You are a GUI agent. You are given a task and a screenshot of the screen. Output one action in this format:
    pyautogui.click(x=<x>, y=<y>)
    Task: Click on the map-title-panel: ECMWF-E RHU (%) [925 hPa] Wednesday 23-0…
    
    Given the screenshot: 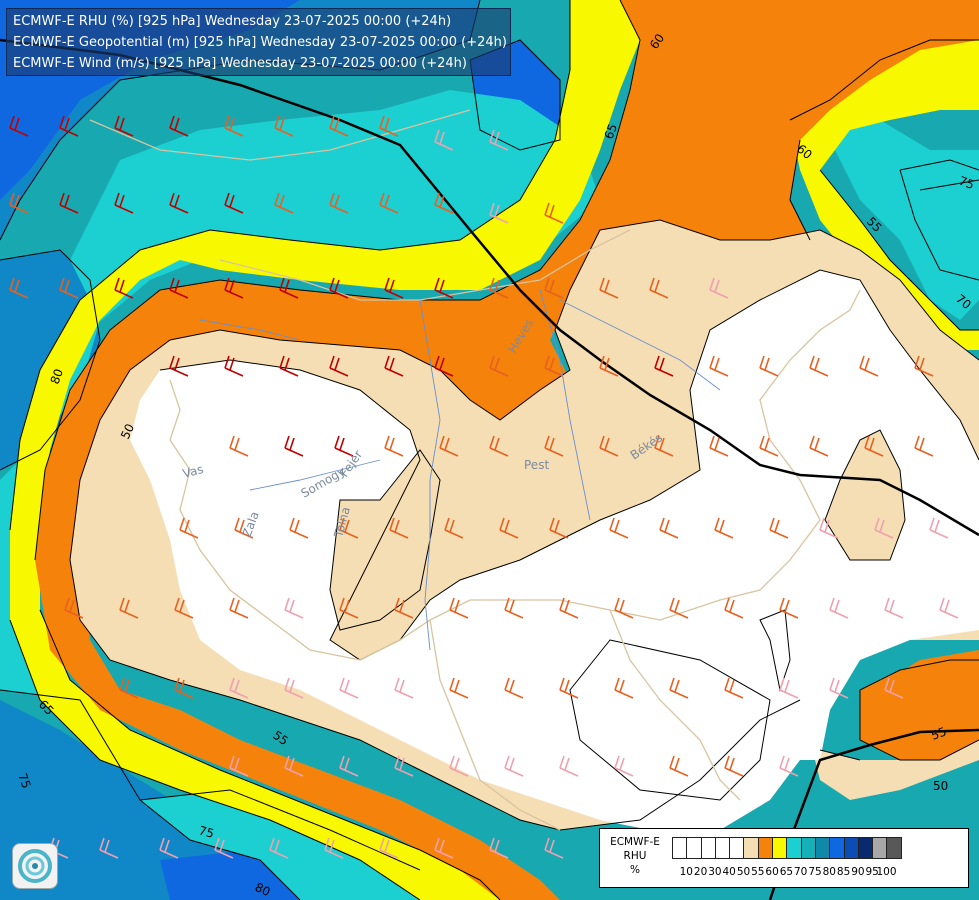 What is the action you would take?
    pyautogui.click(x=258, y=42)
    